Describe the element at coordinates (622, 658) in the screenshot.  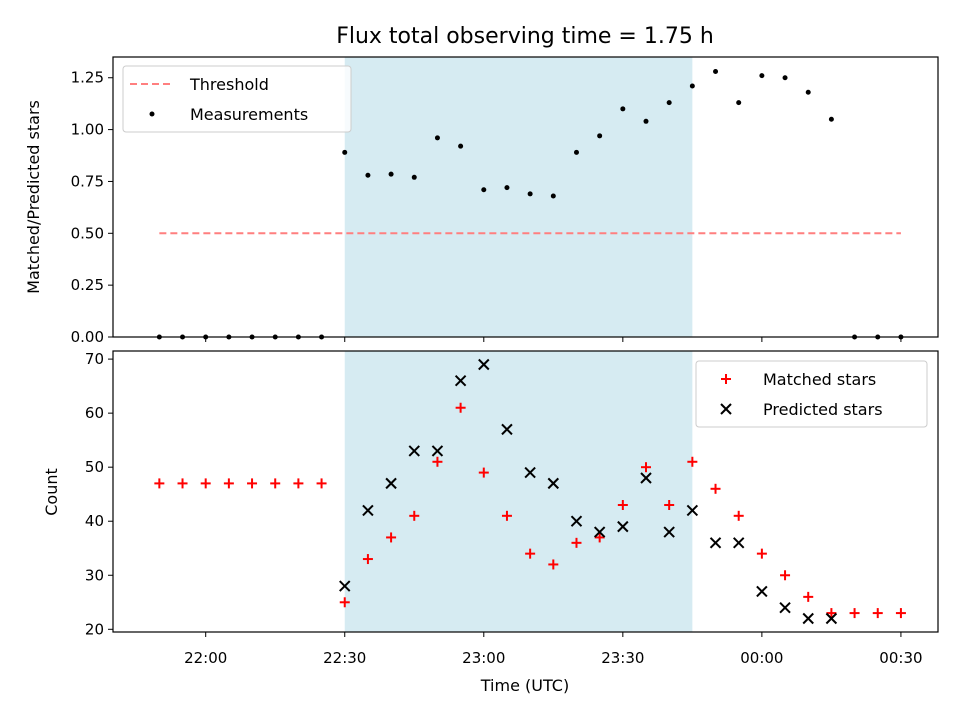
I see `x-tick-label: 23:30` at that location.